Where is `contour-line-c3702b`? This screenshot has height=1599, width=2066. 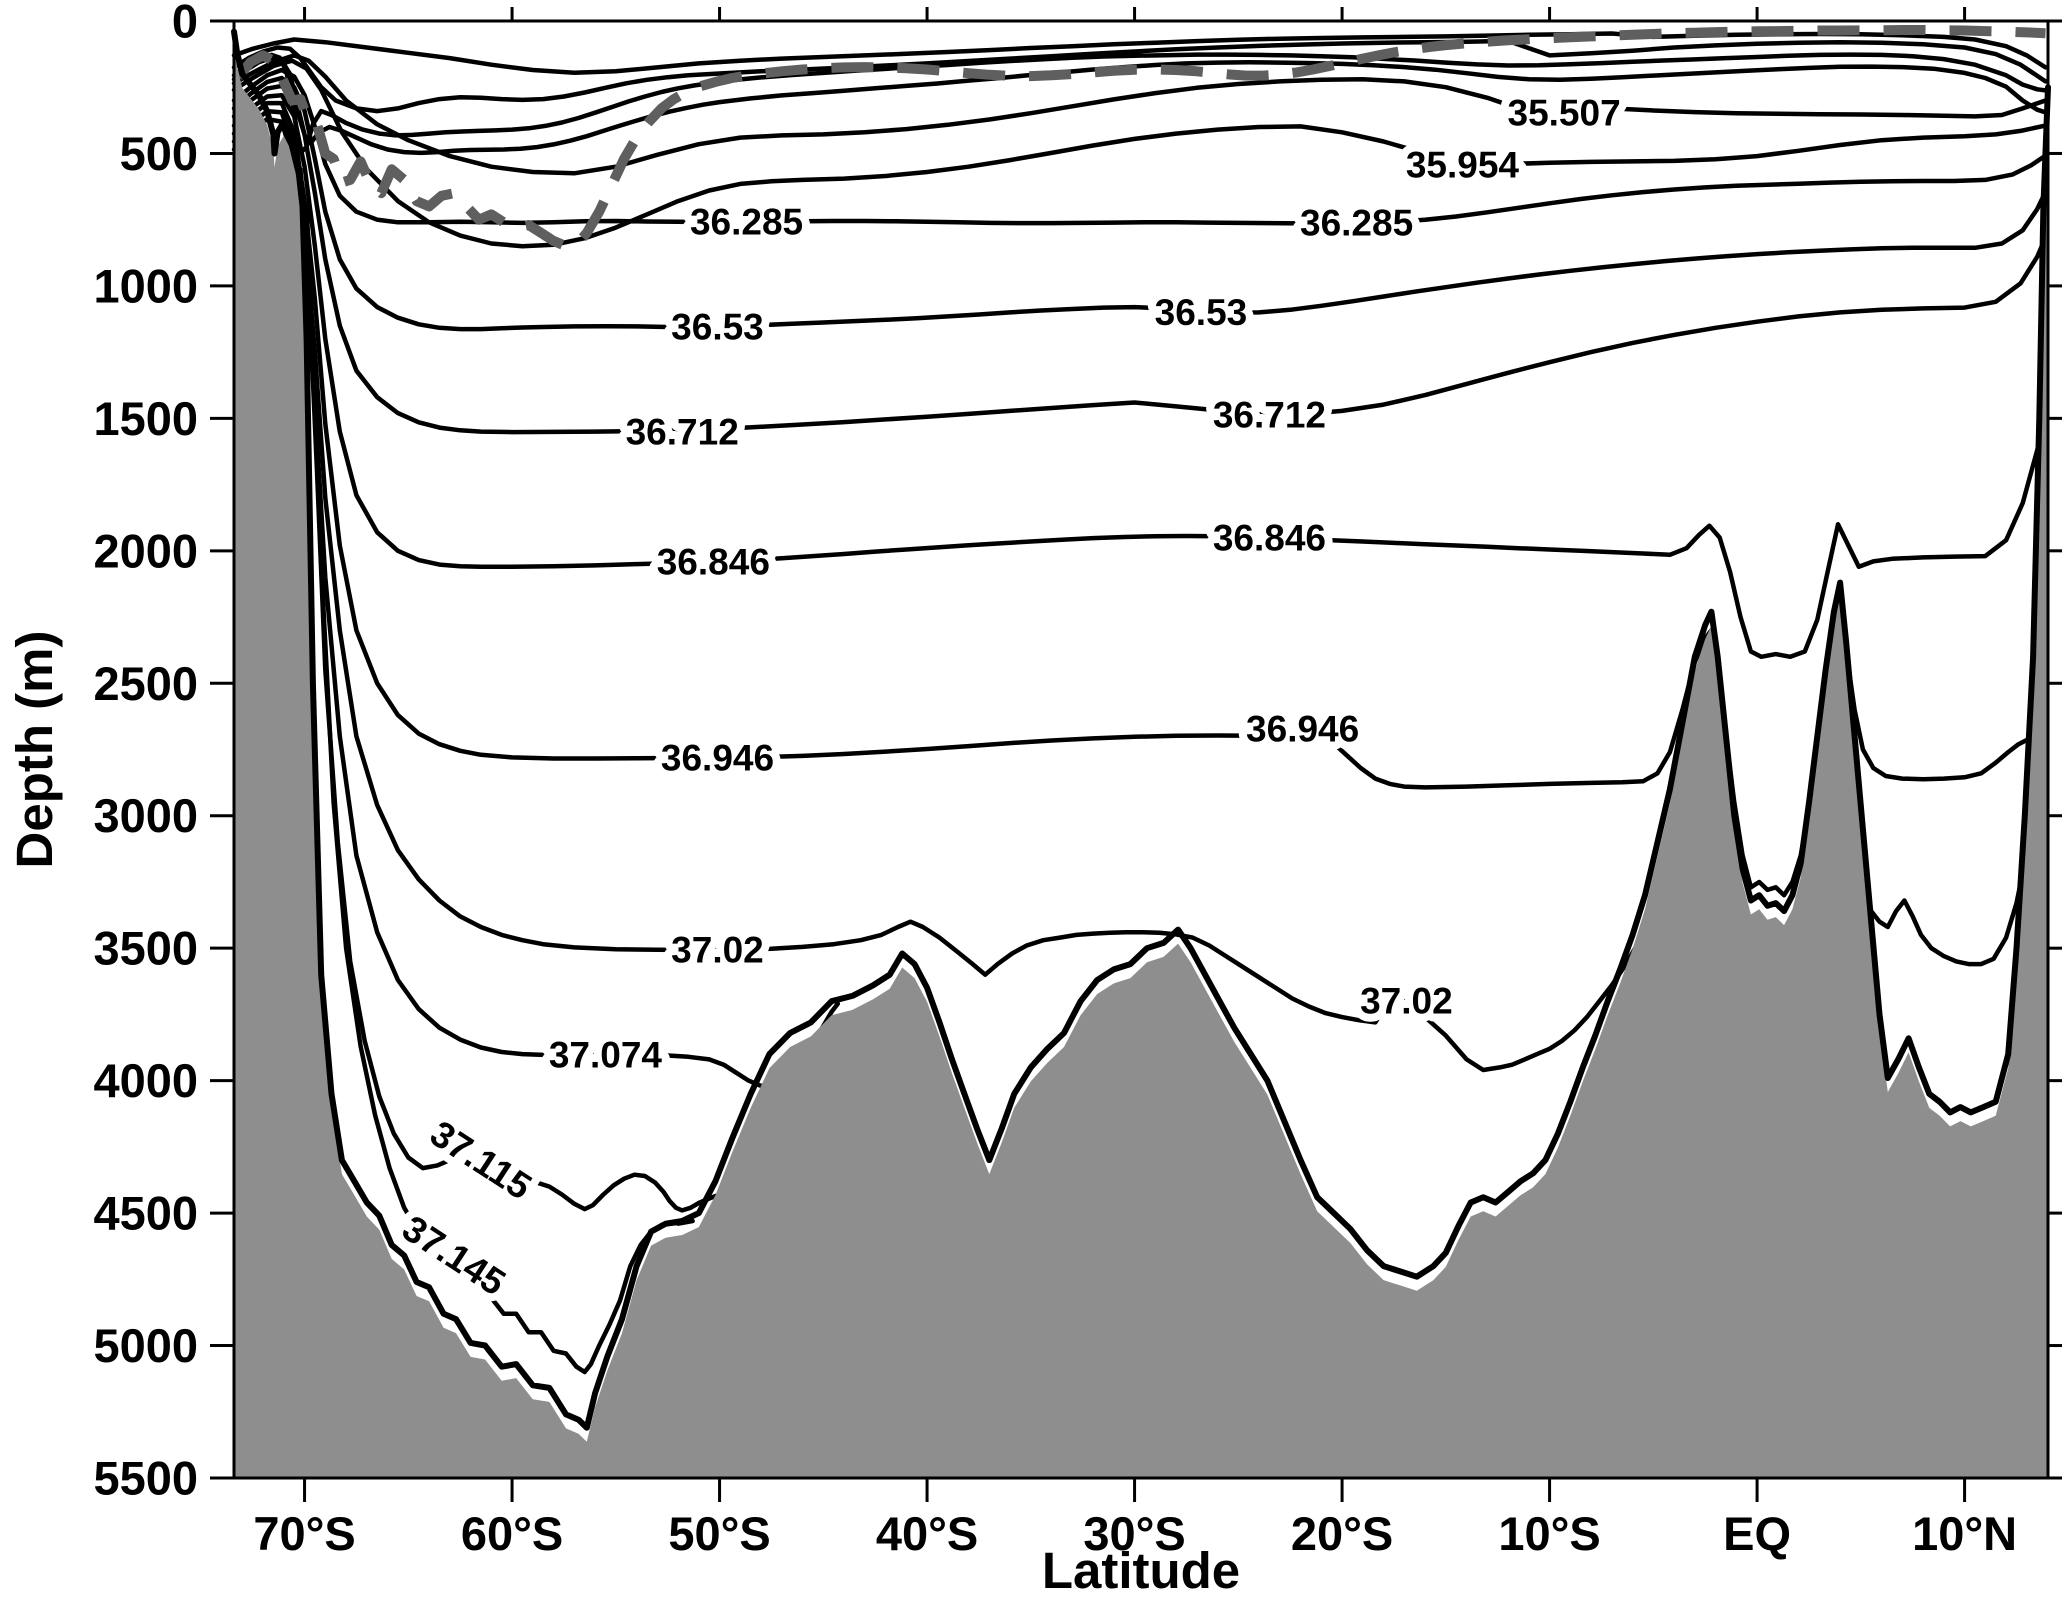
contour-line-c3702b is located at coordinates (1945, 895).